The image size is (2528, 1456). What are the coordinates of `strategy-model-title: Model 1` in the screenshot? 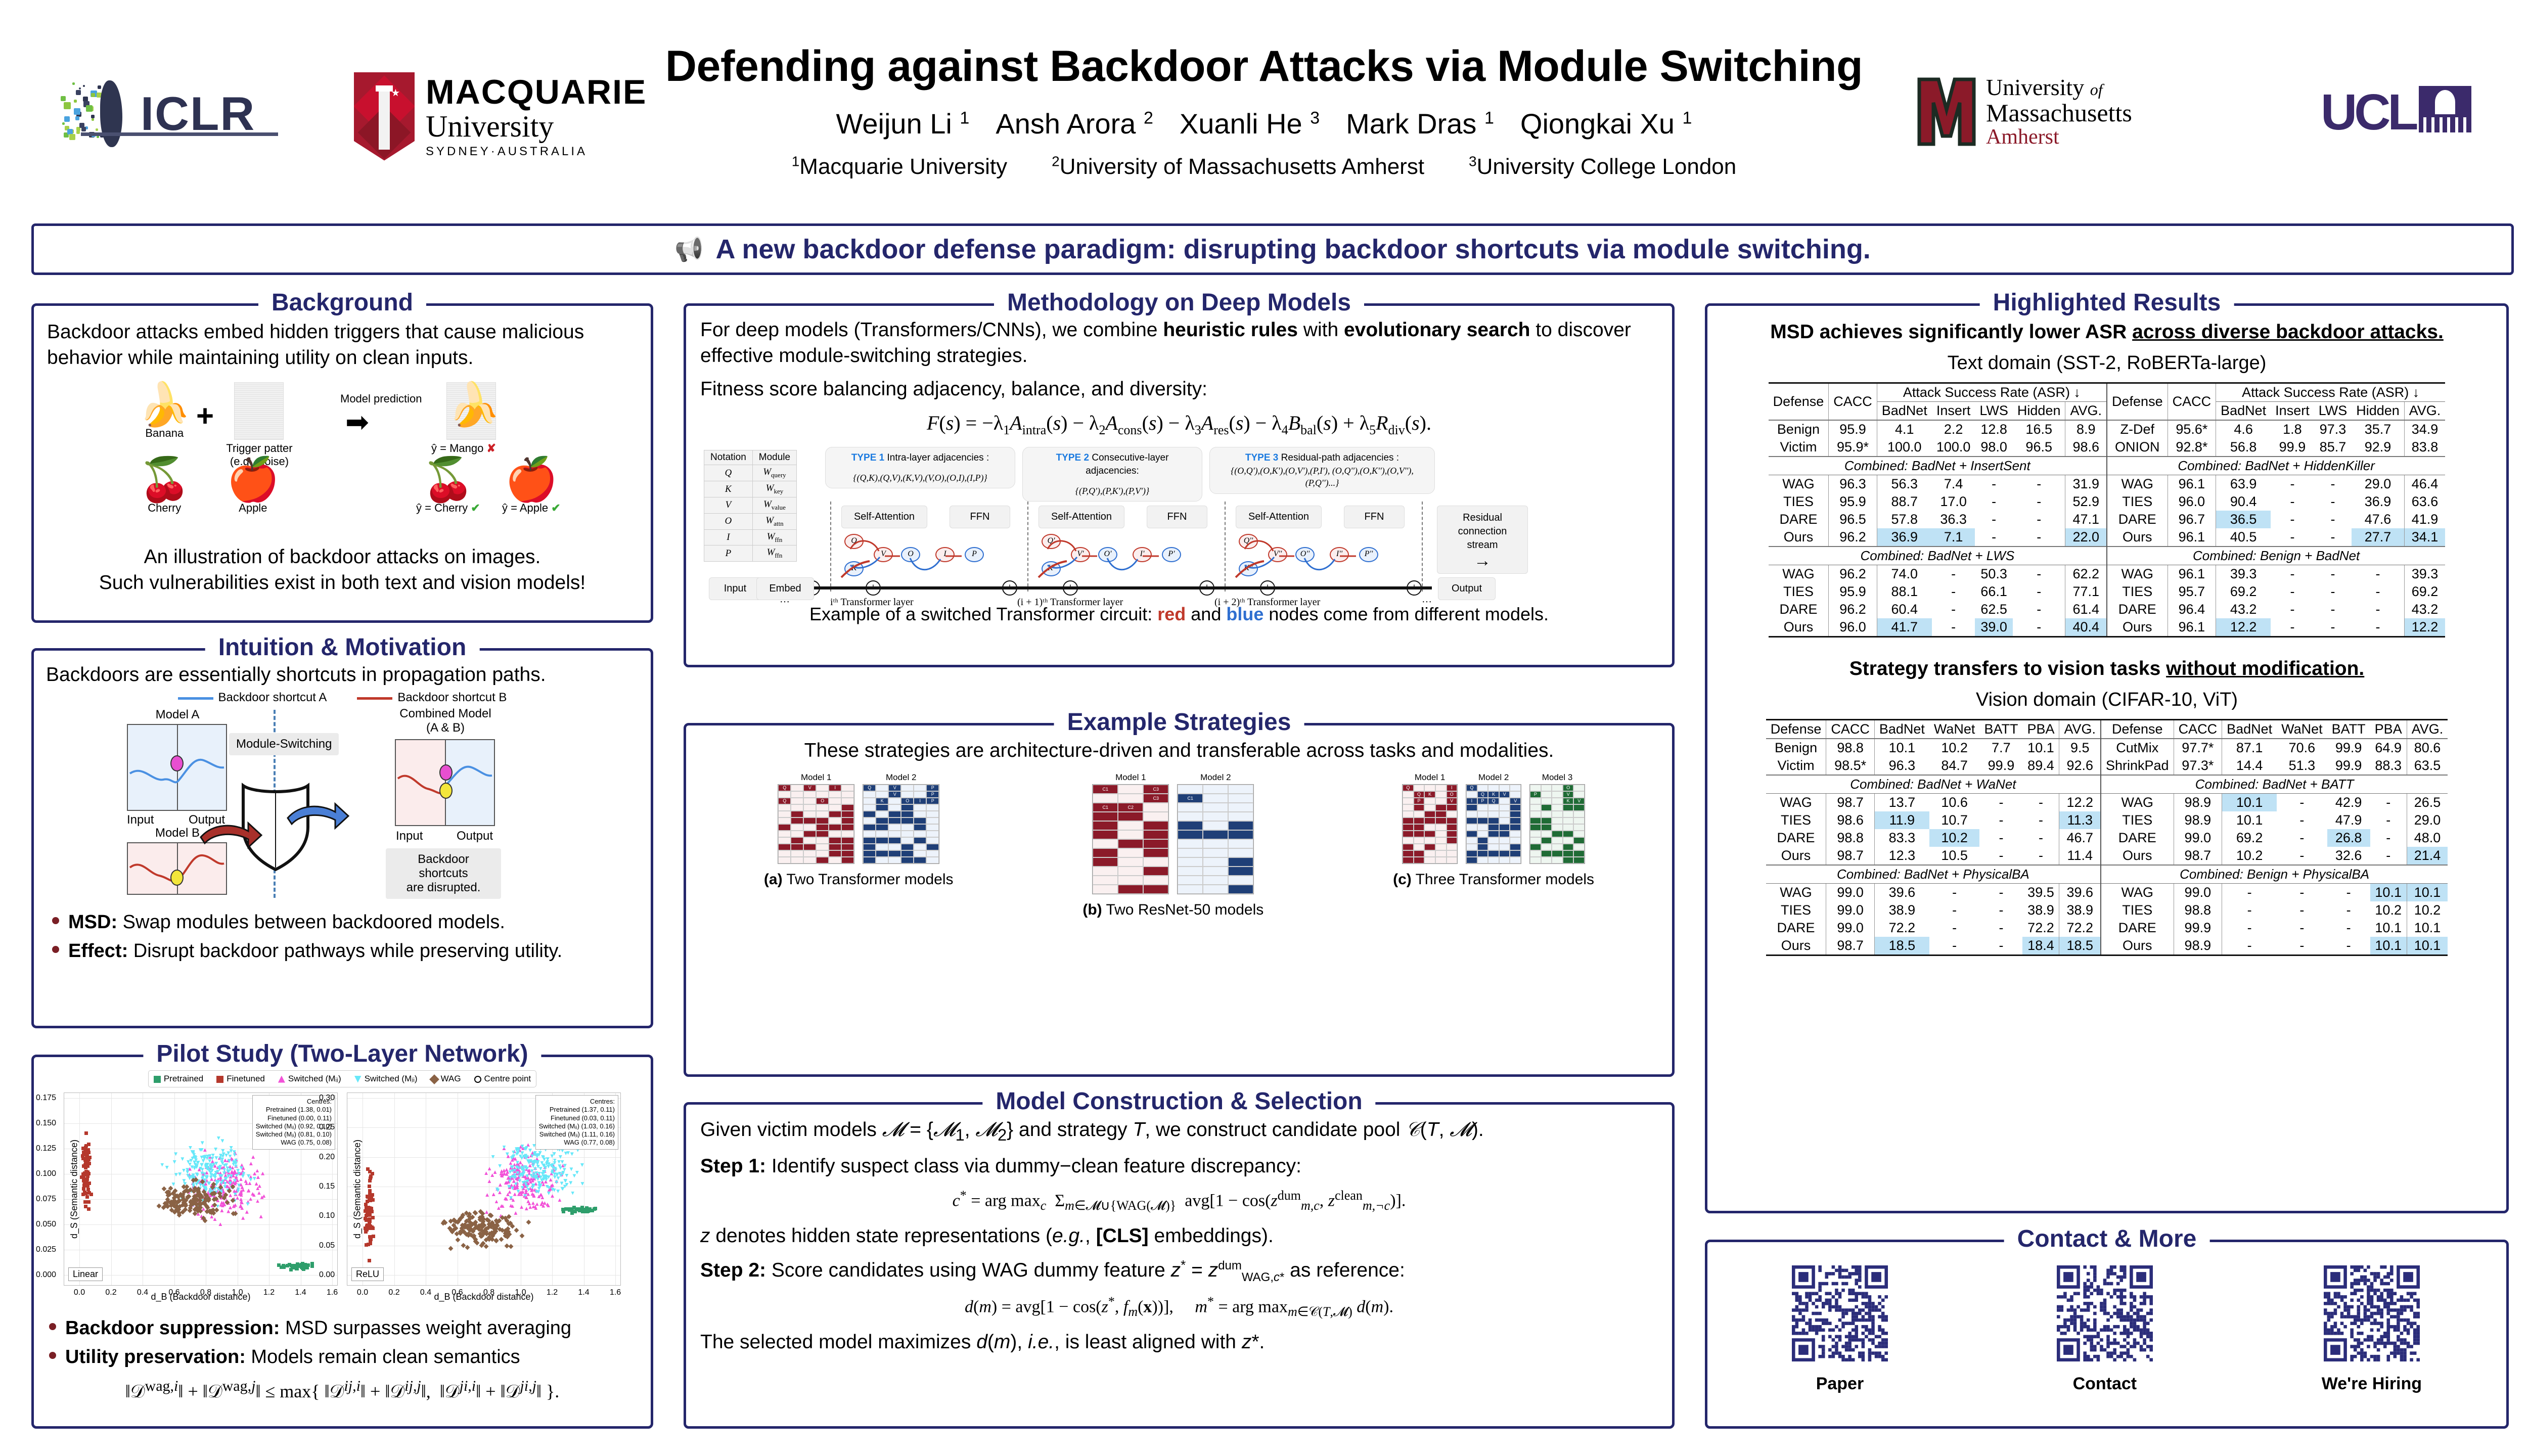 It's located at (1131, 777).